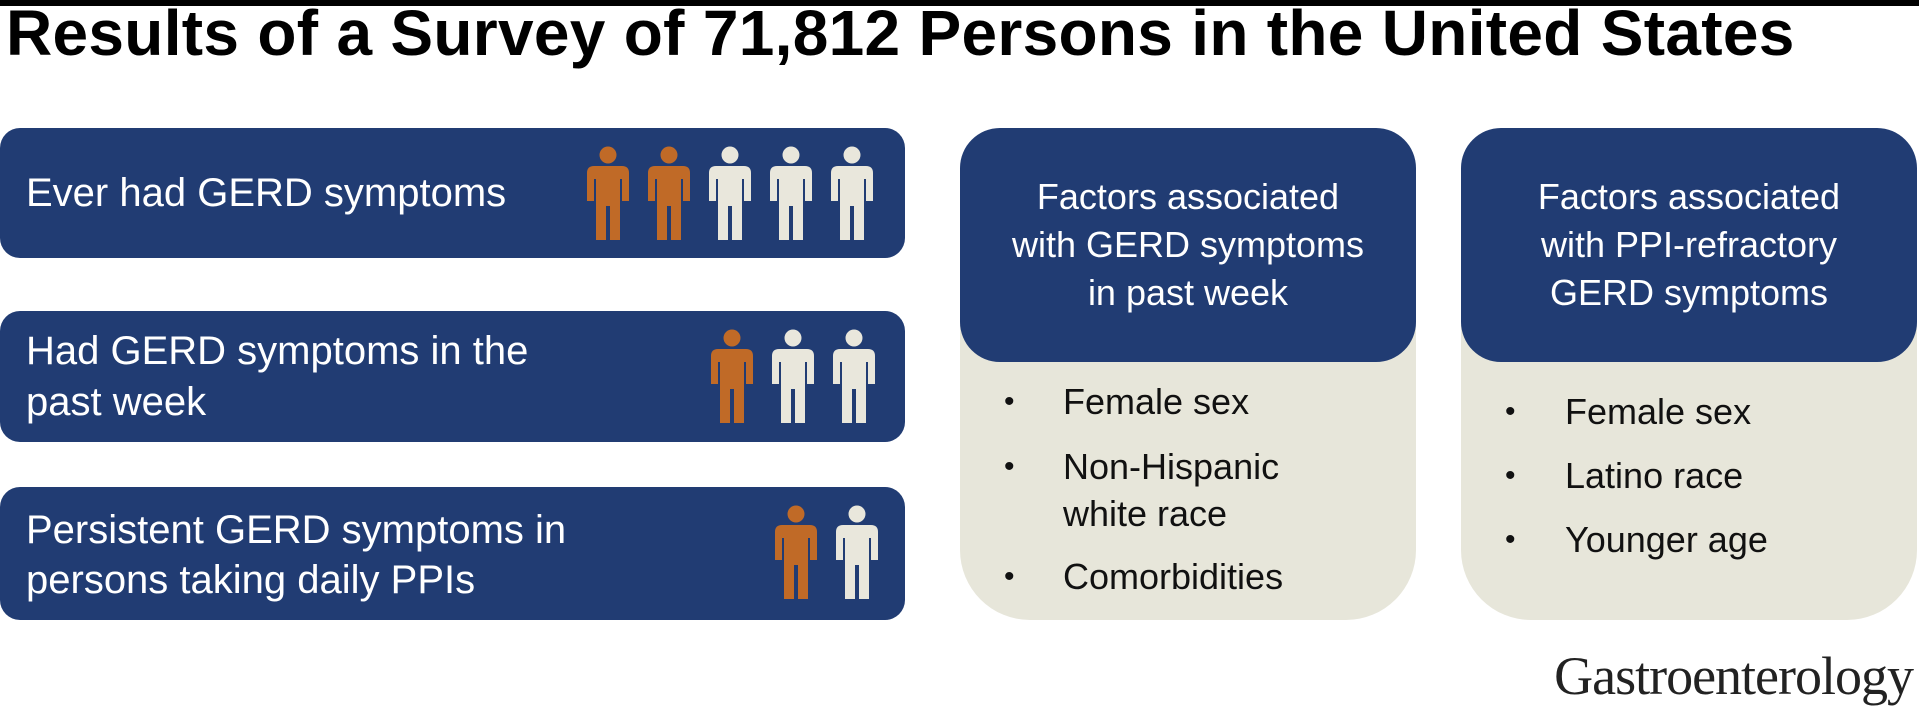 Image resolution: width=1919 pixels, height=709 pixels. I want to click on factor-heading-line: GERD symptoms, so click(1689, 292).